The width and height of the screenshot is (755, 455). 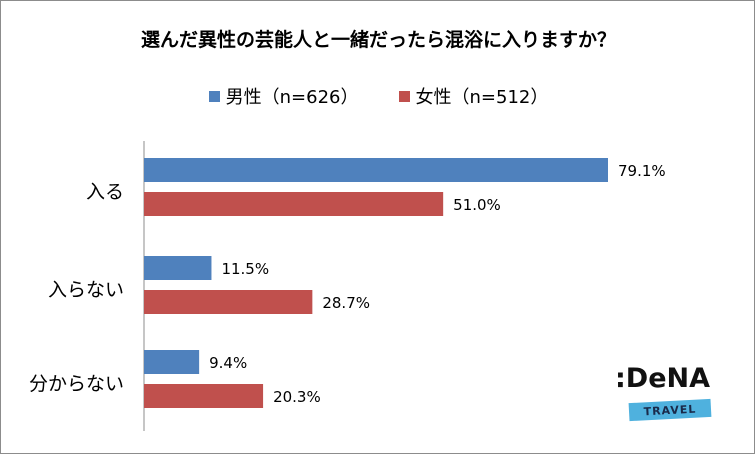 What do you see at coordinates (378, 96) in the screenshot?
I see `legend: 男性（n=626） 女性（n=512）` at bounding box center [378, 96].